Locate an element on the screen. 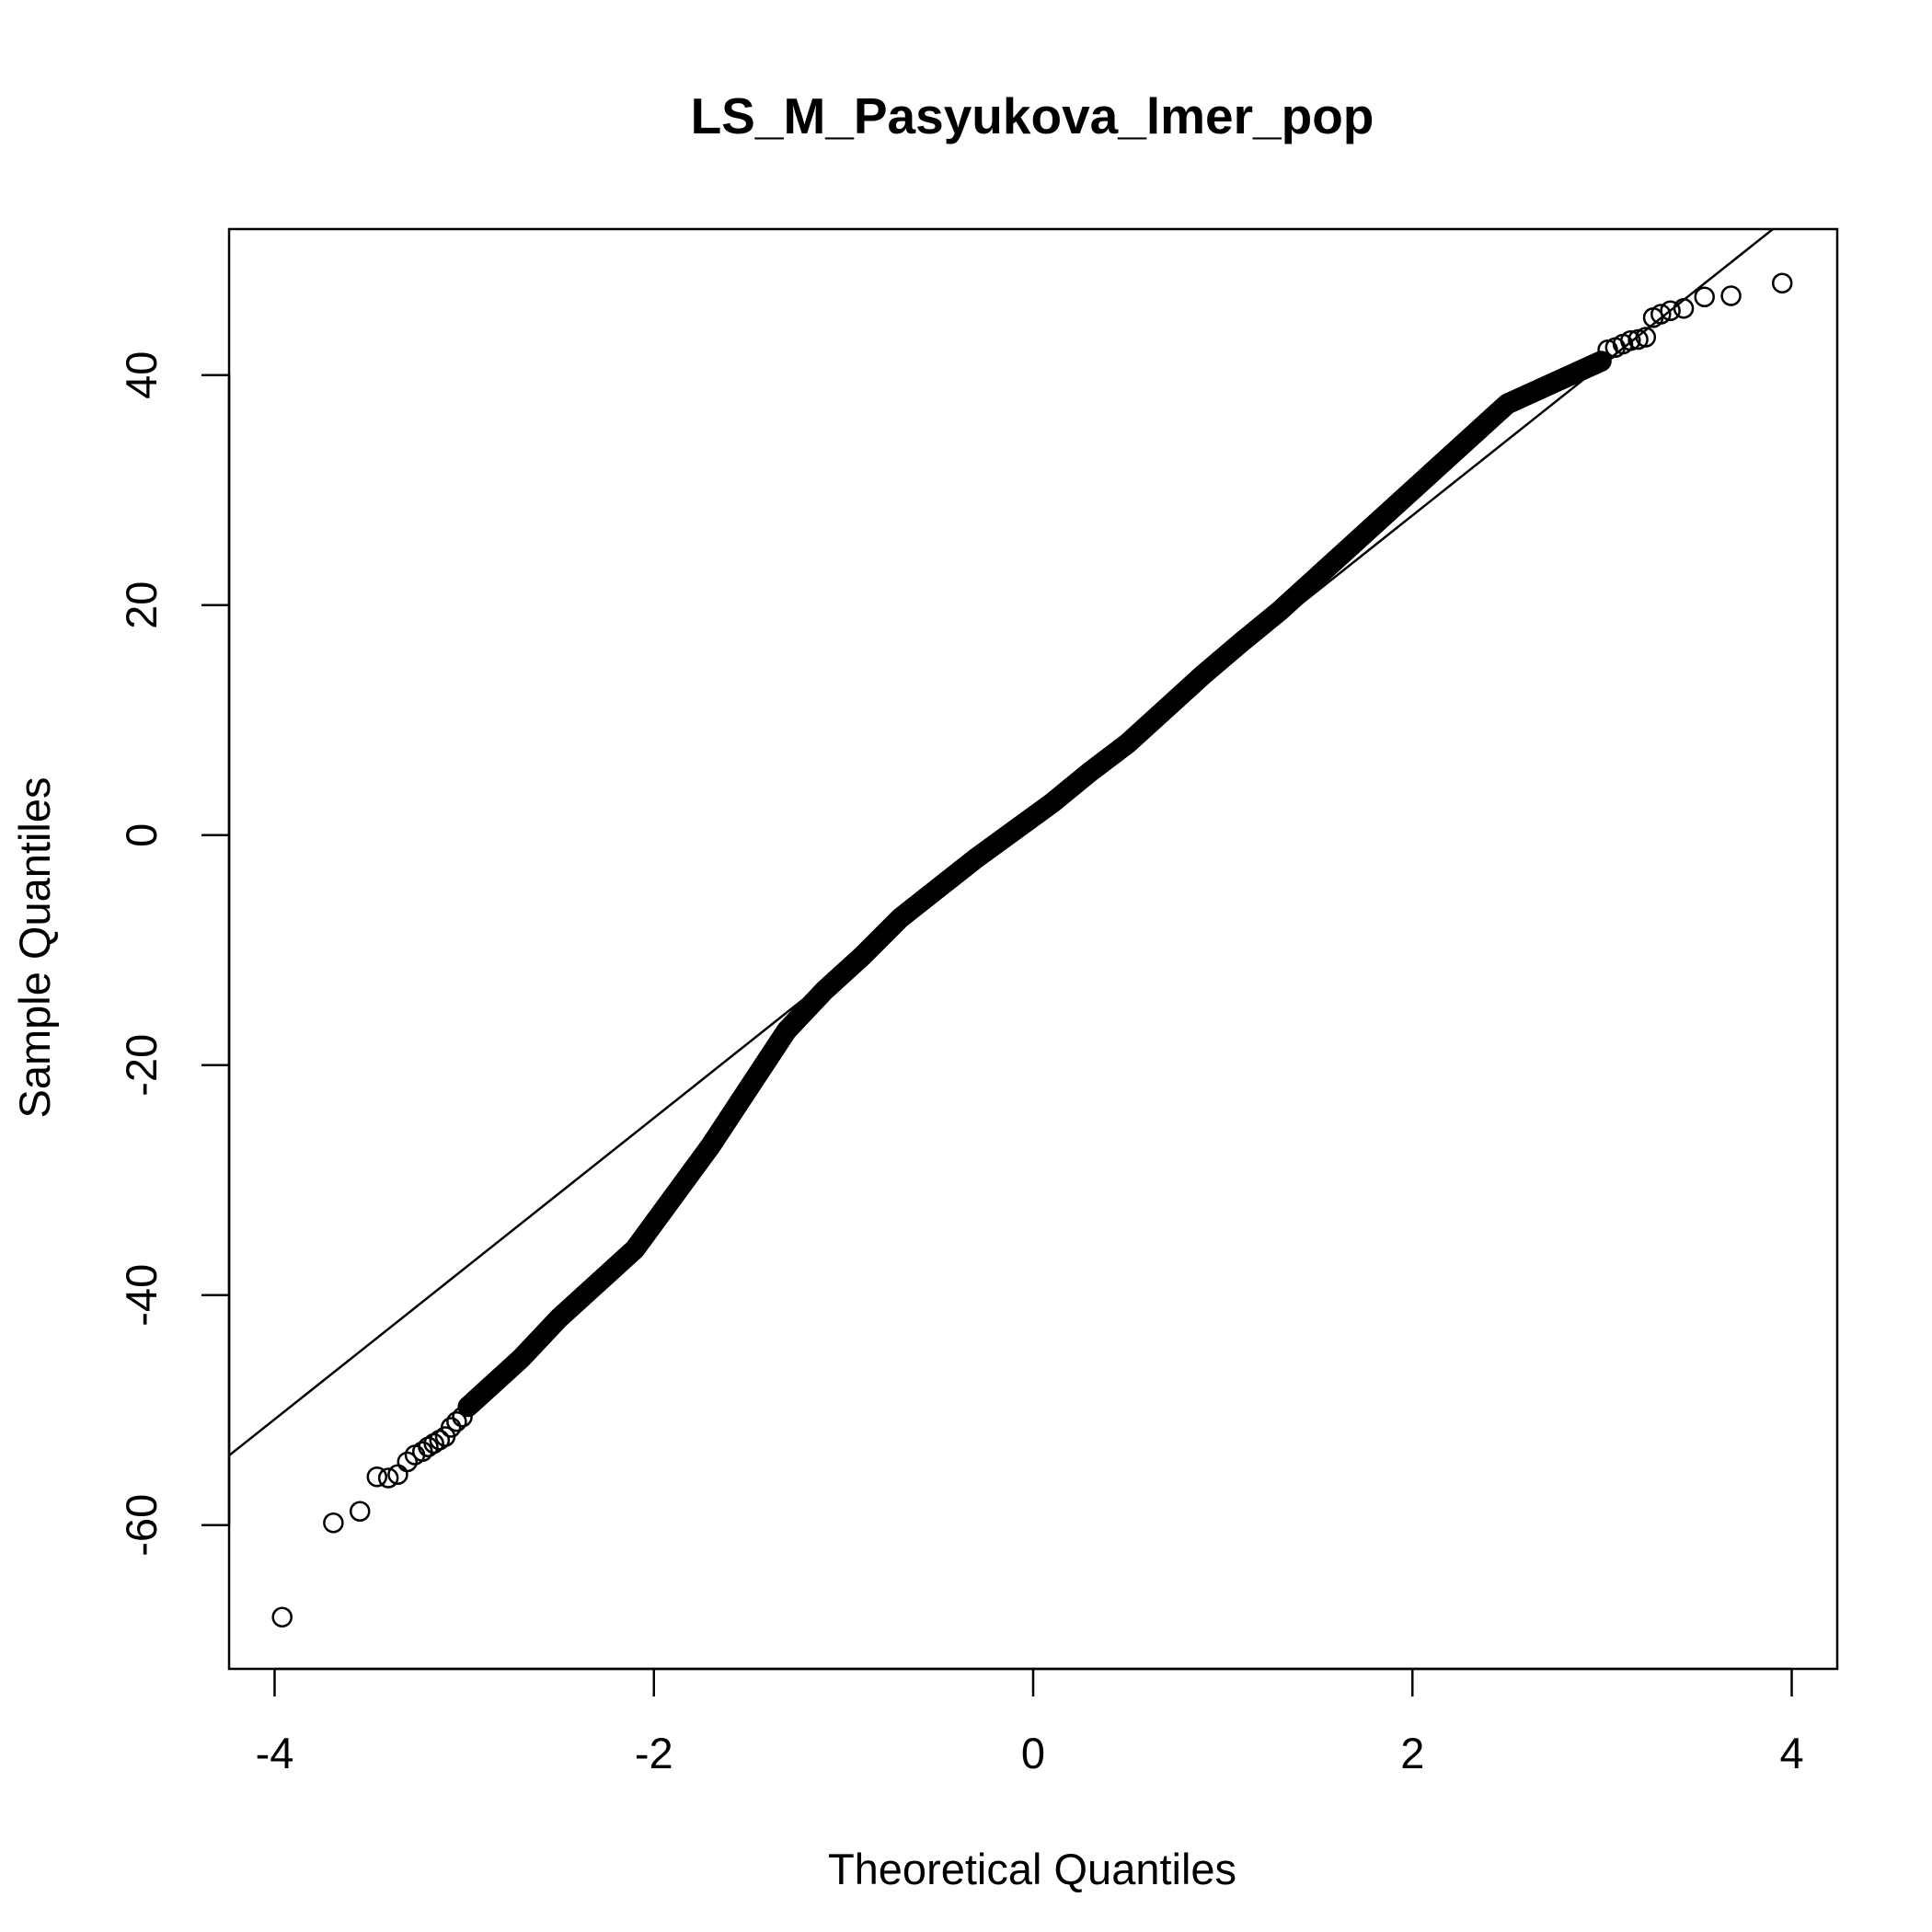  y-tick-label: -60 is located at coordinates (141, 1525).